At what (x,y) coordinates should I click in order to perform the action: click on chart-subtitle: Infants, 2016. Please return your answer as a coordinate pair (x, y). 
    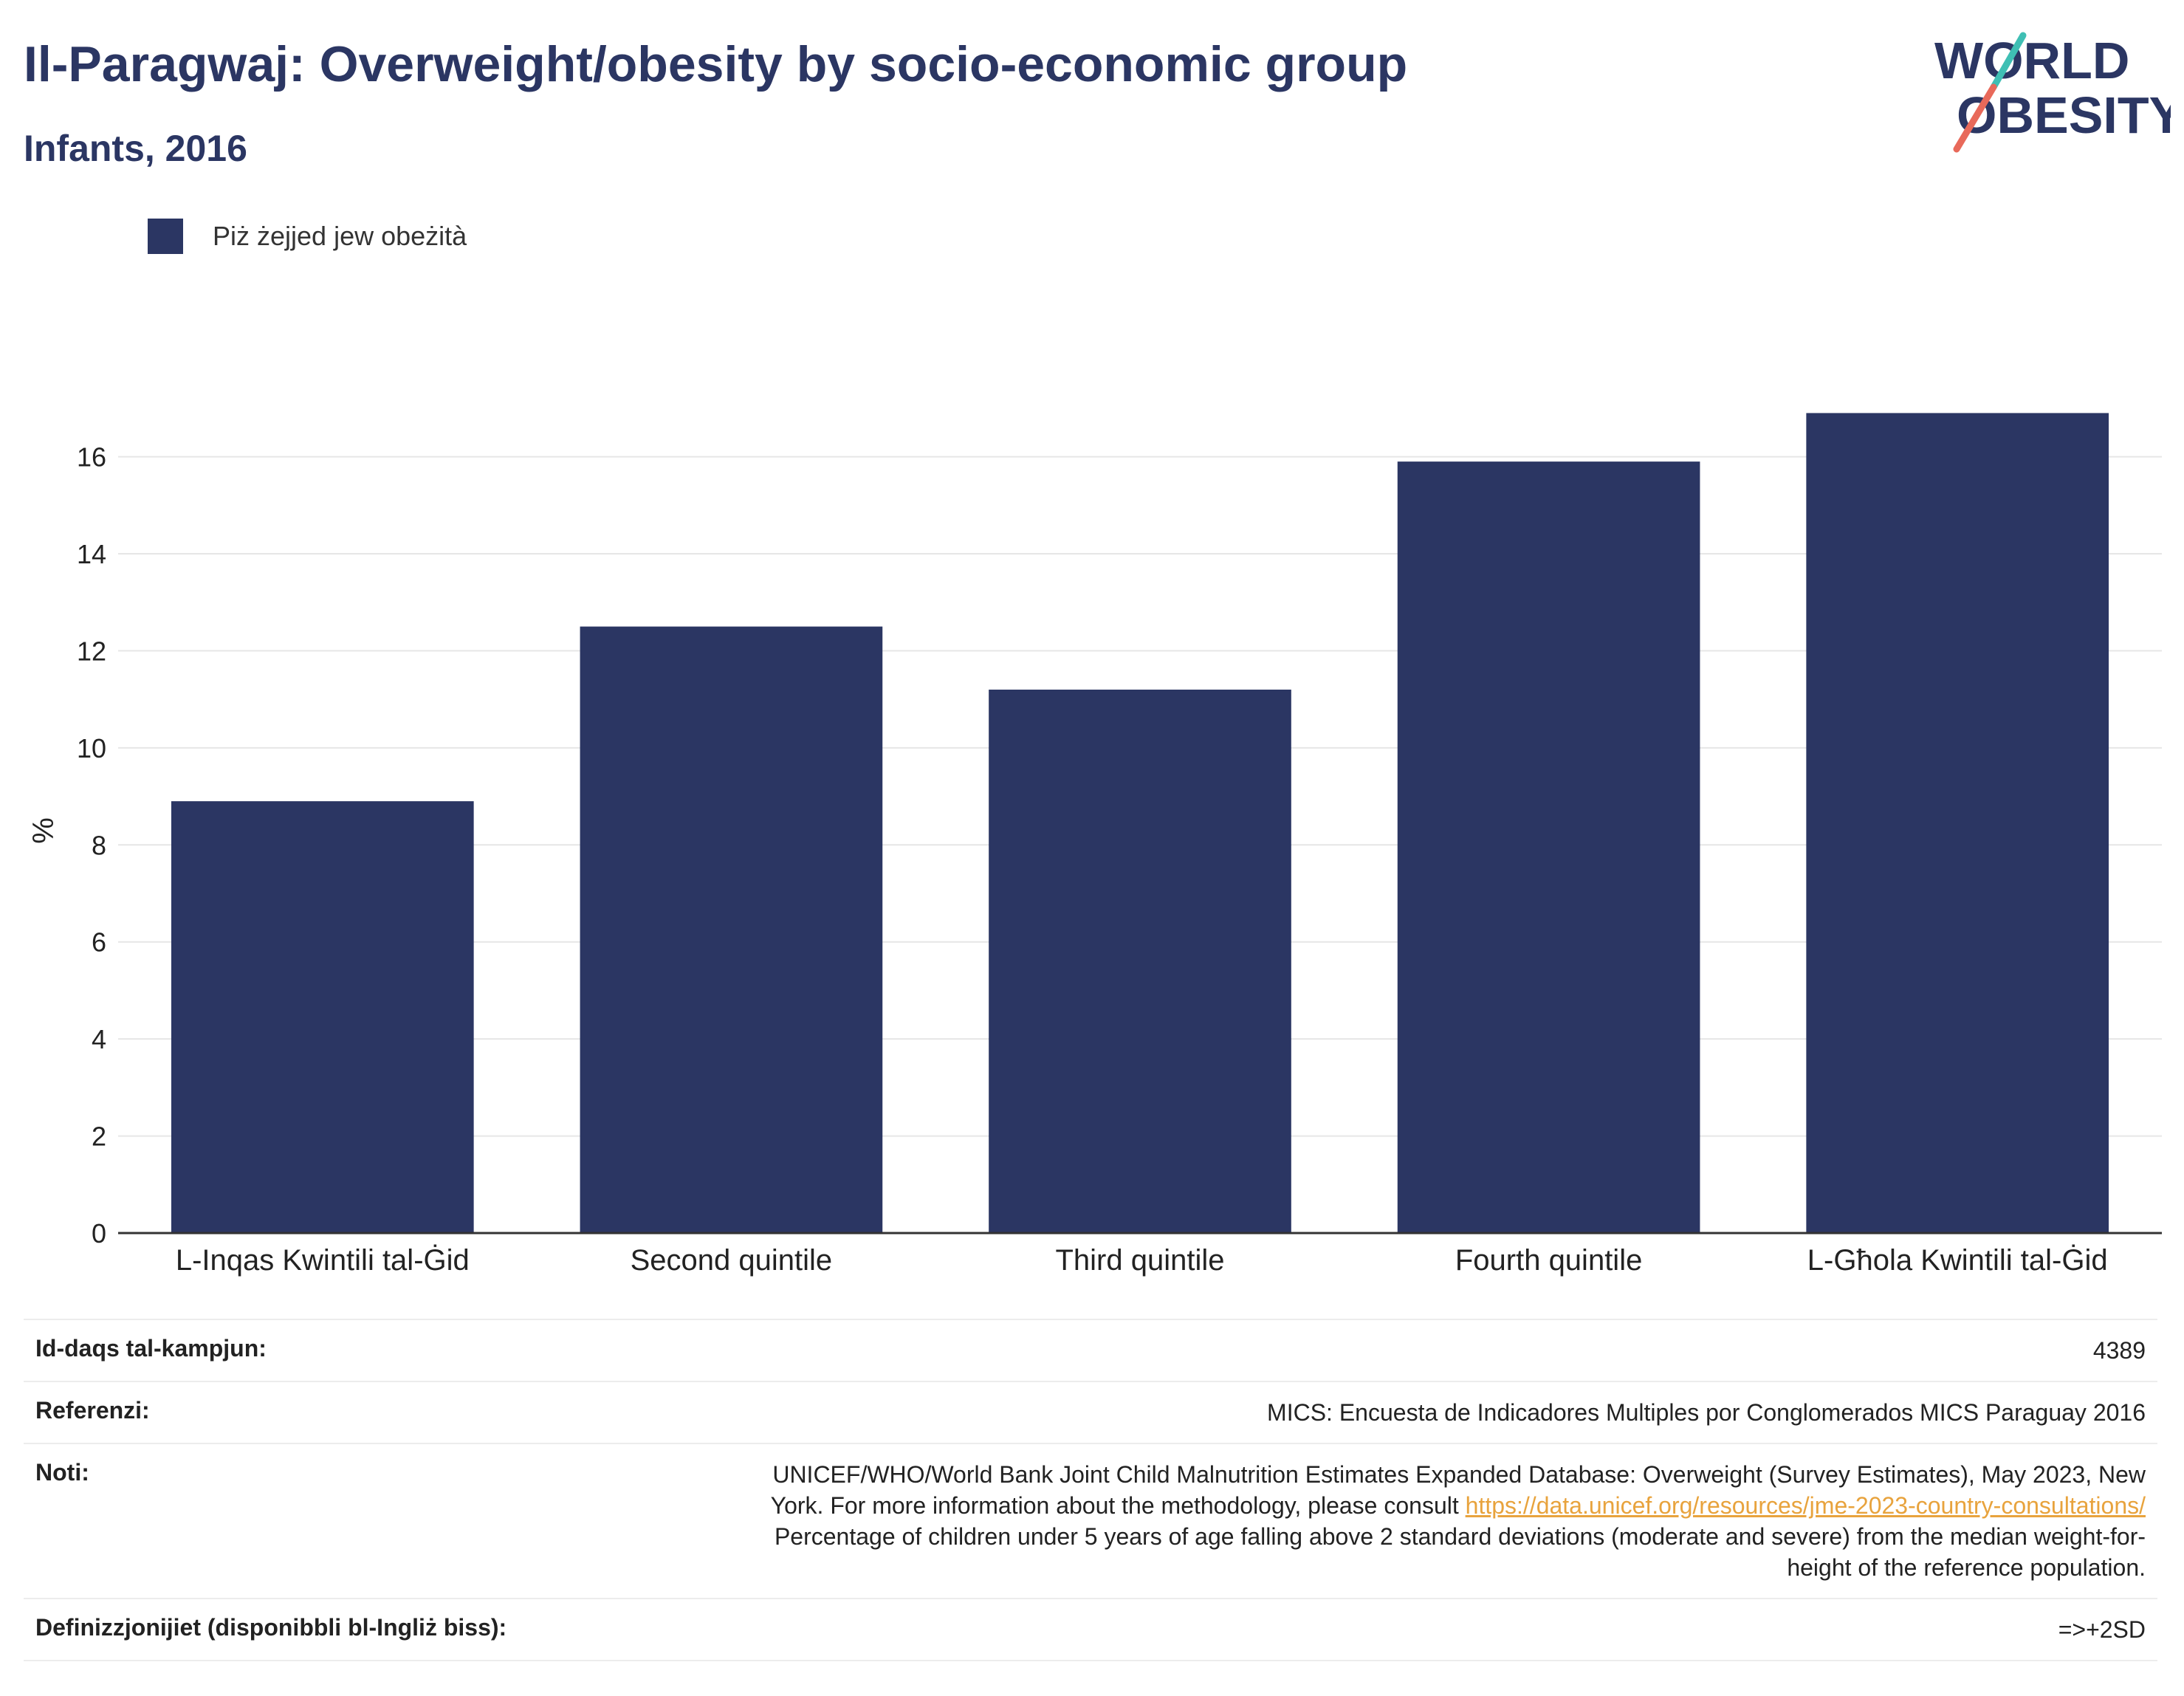
    Looking at the image, I should click on (136, 148).